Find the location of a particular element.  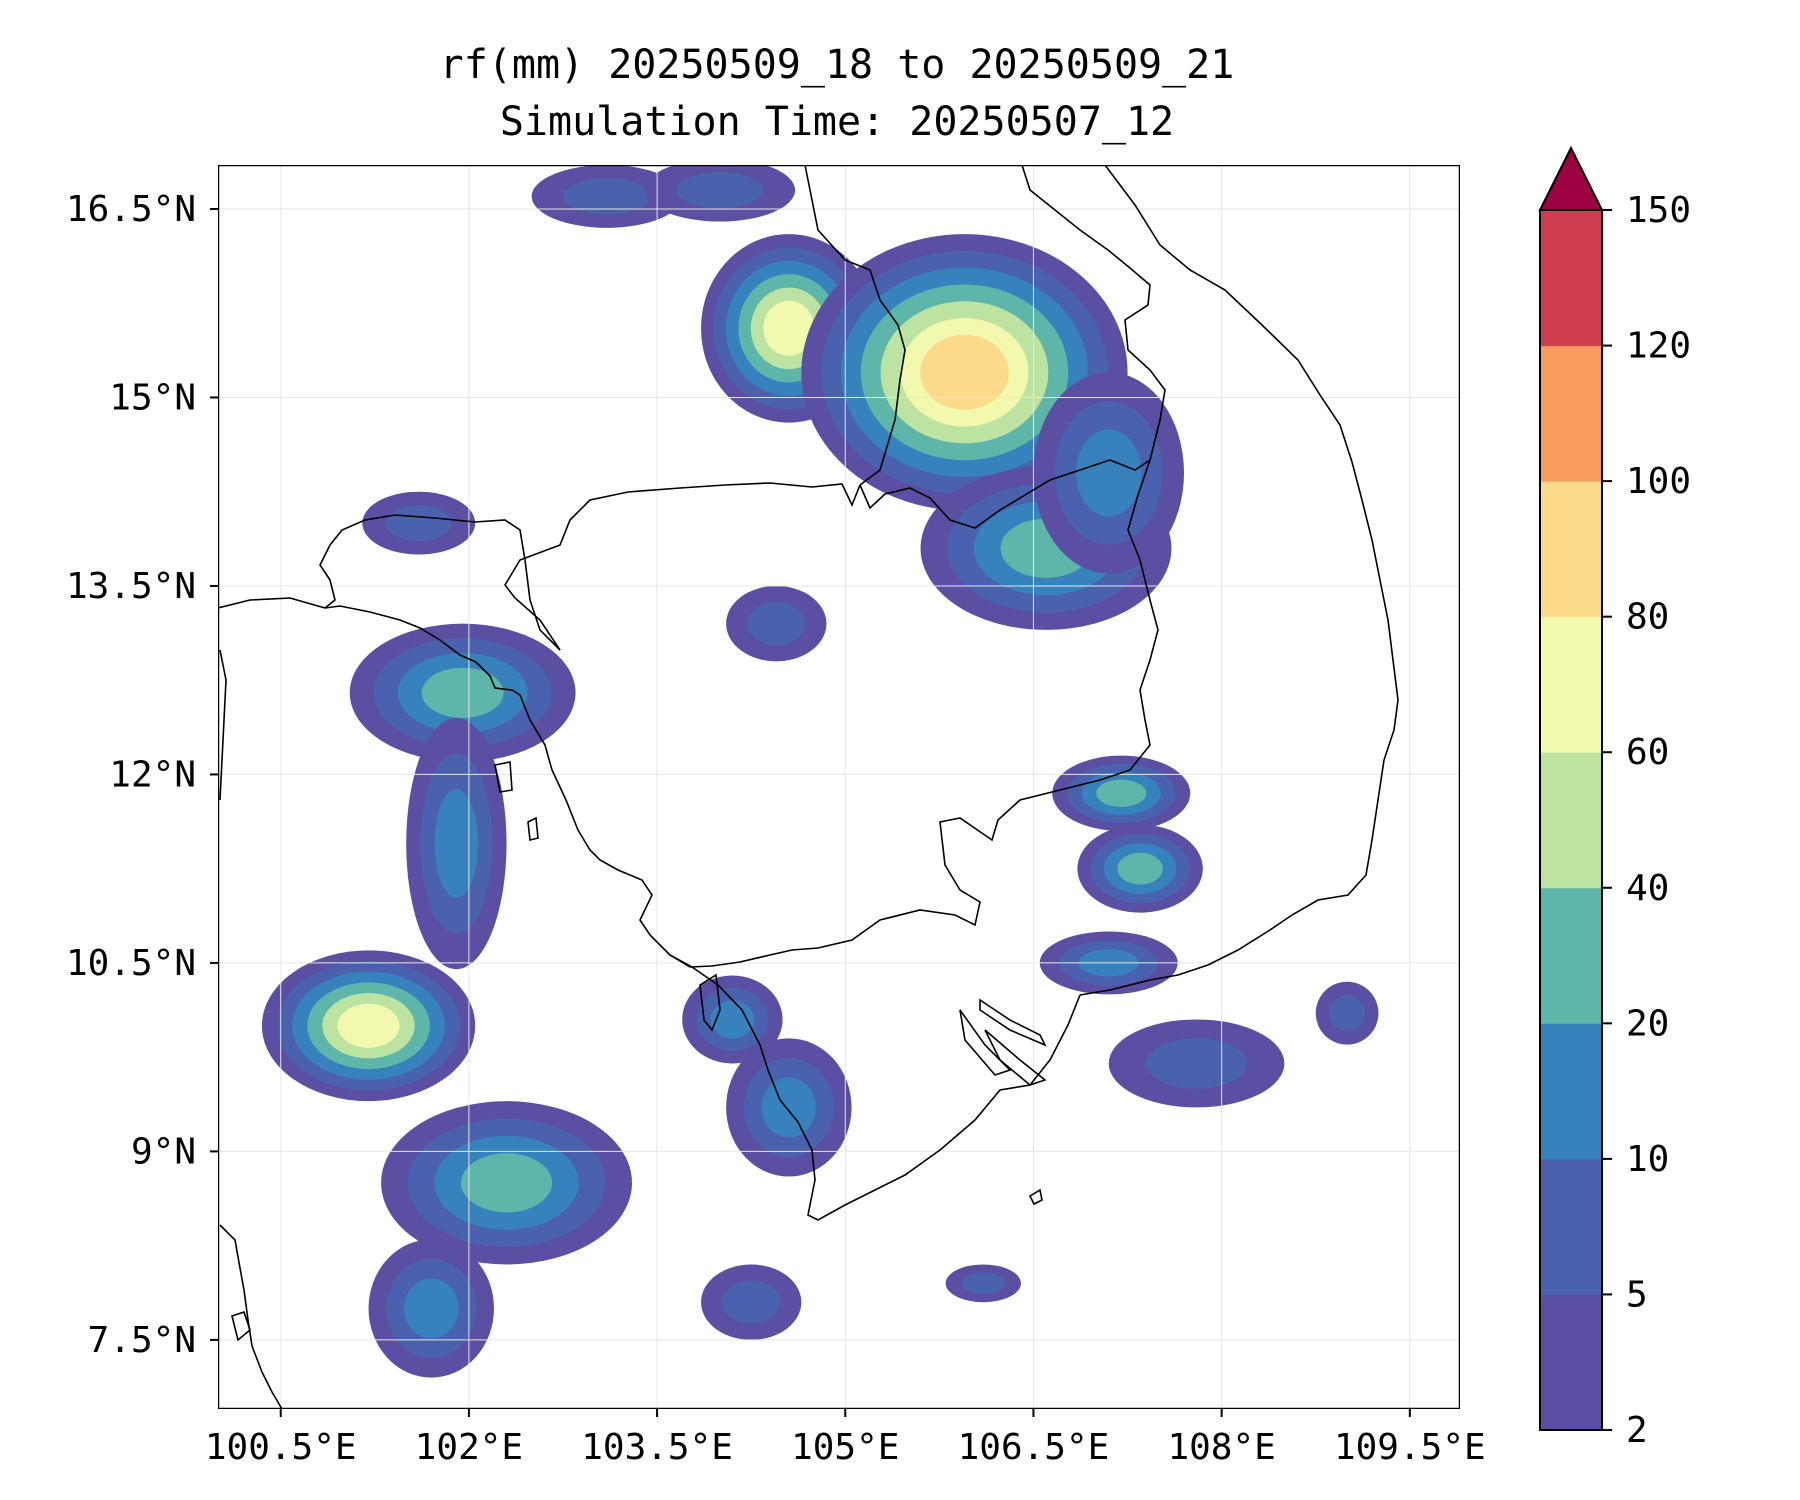

rain-cell-cambodia-small is located at coordinates (776, 623).